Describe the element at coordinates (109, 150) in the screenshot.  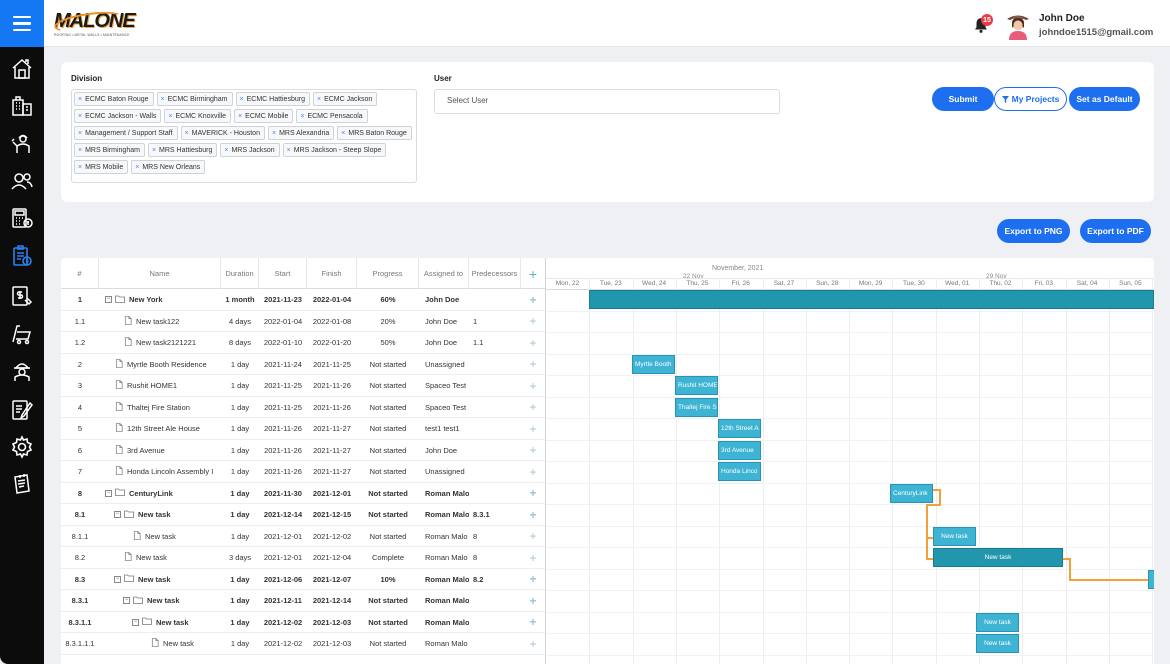
I see `division-chip: × MRS Birmingham` at that location.